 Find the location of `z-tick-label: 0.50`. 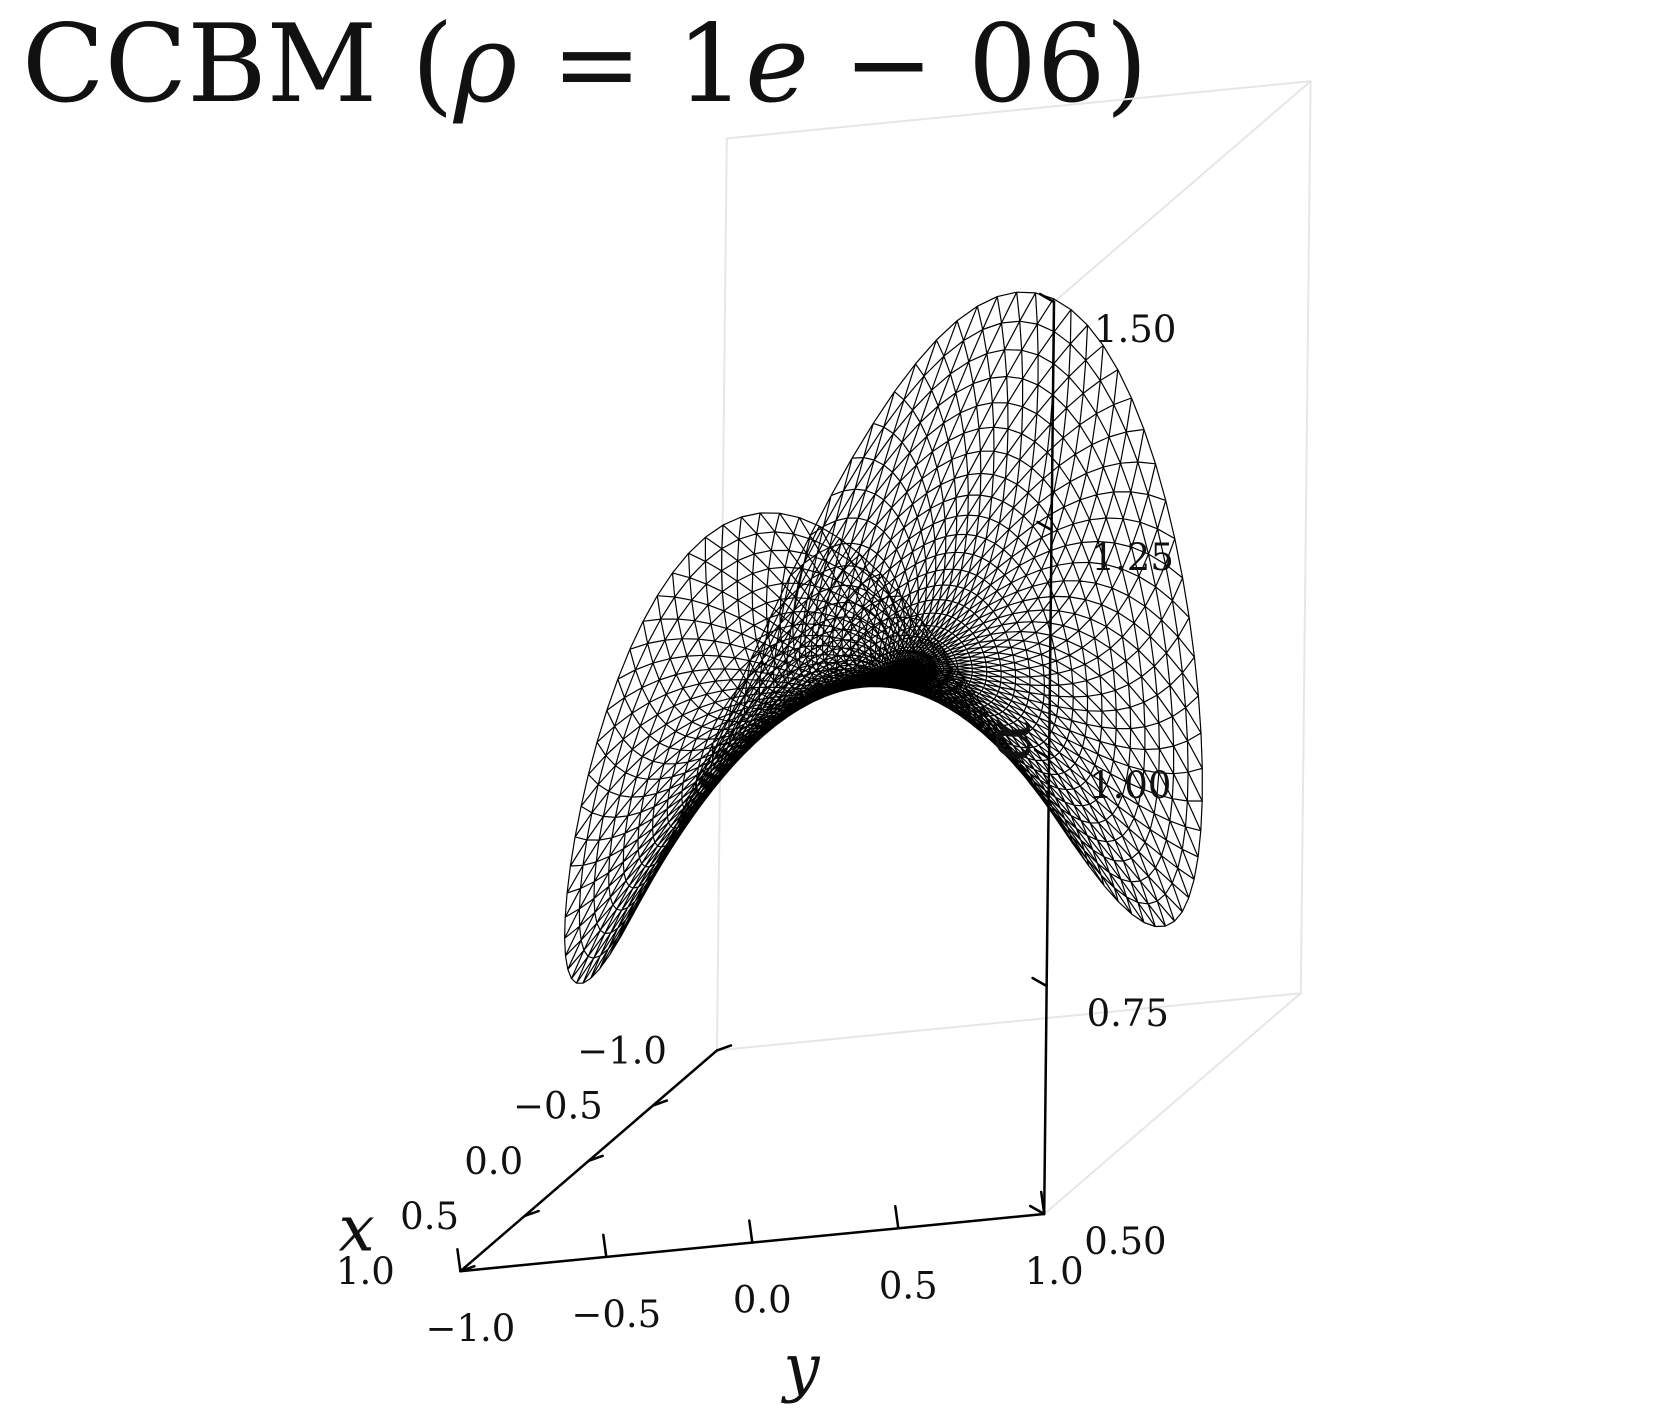

z-tick-label: 0.50 is located at coordinates (1125, 1241).